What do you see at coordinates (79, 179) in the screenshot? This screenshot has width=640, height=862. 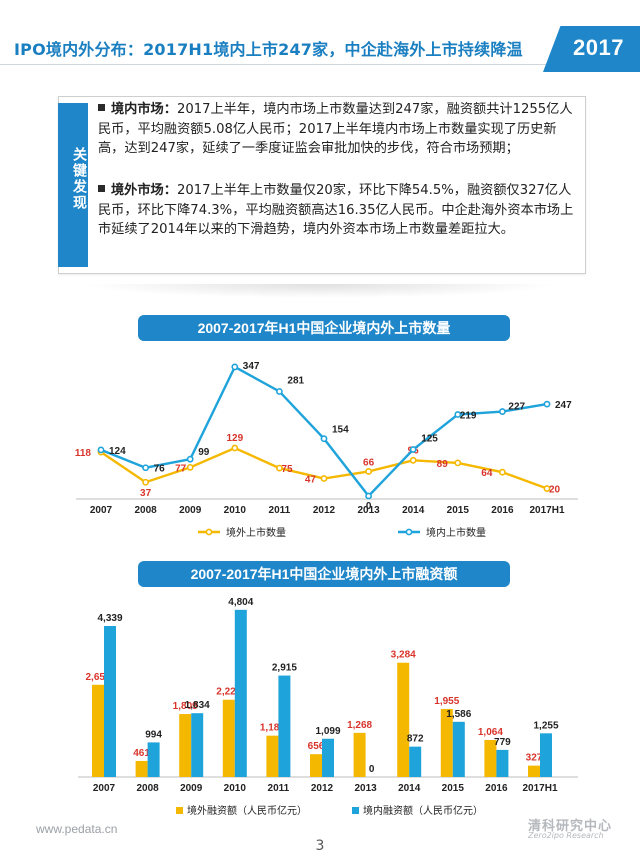 I see `key-findings-label-text: 关键发现` at bounding box center [79, 179].